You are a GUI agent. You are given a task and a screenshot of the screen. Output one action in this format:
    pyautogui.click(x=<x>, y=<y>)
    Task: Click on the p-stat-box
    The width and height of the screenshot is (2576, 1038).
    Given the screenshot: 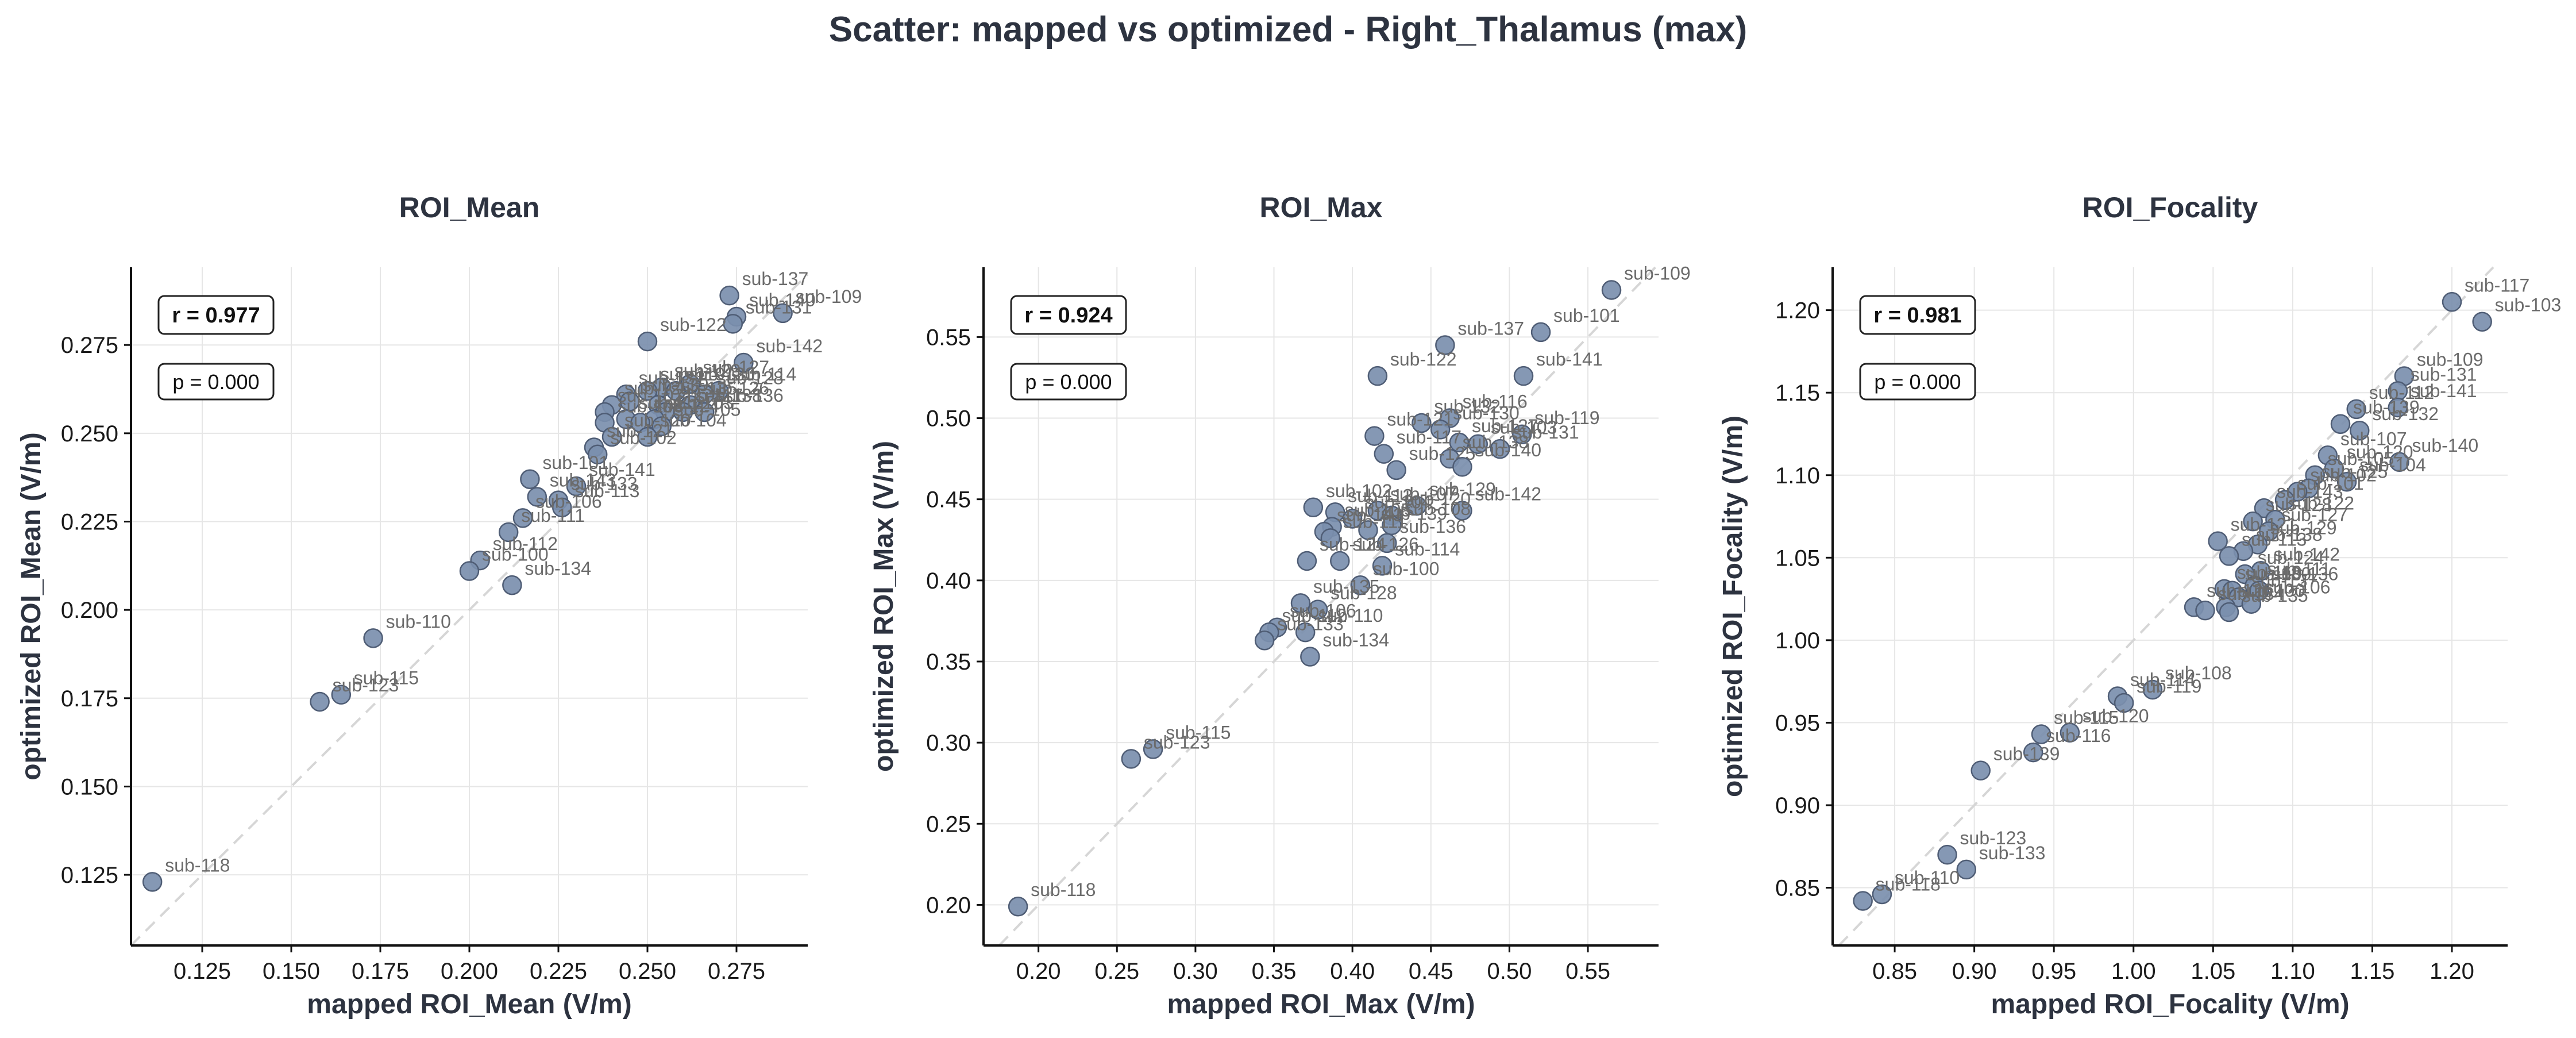 What is the action you would take?
    pyautogui.click(x=1917, y=382)
    